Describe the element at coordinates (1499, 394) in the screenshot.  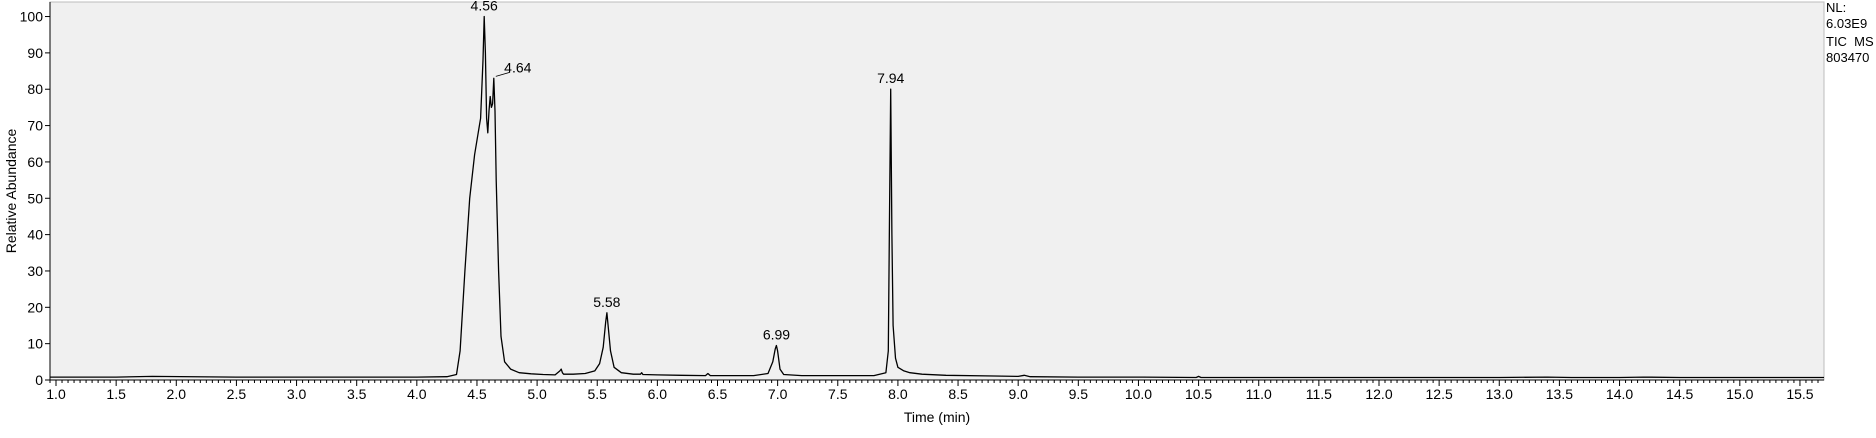
I see `x-tick-label: 13.0` at that location.